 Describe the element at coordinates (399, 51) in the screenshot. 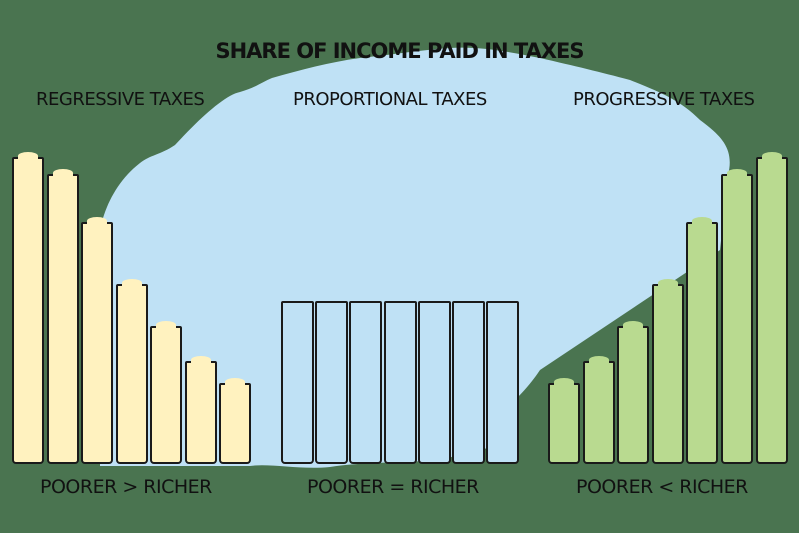

I see `chart-title: Share of income paid in taxes` at that location.